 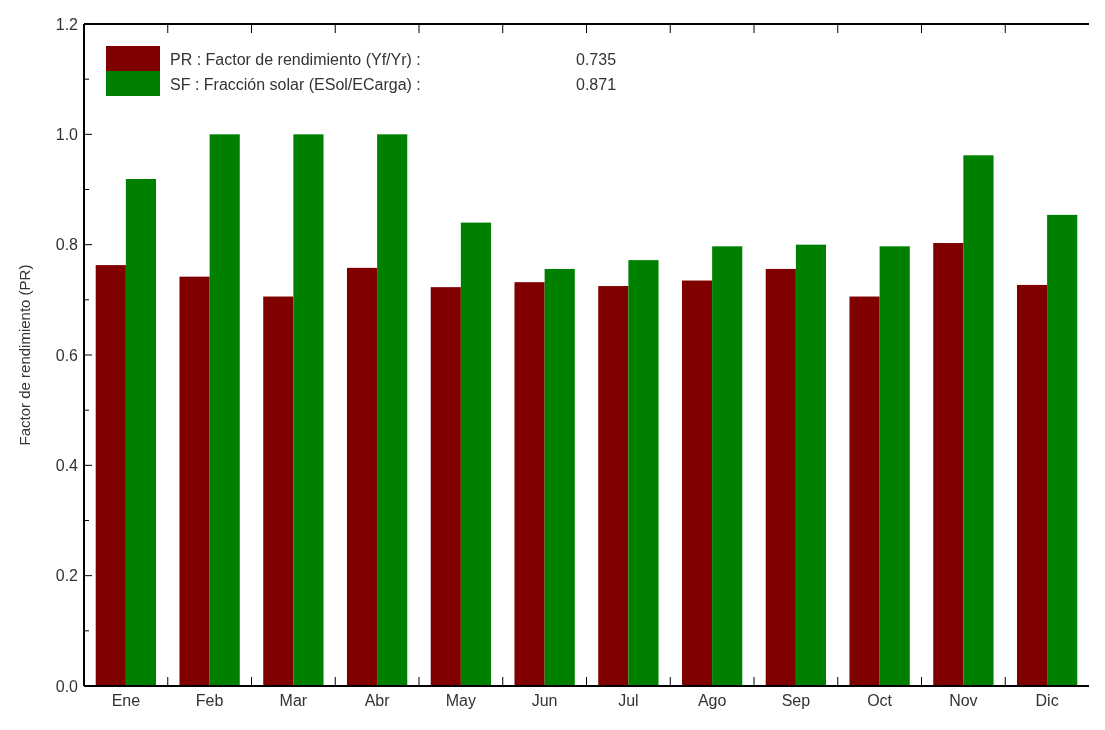 I want to click on x-tick-label: Ago, so click(x=712, y=700).